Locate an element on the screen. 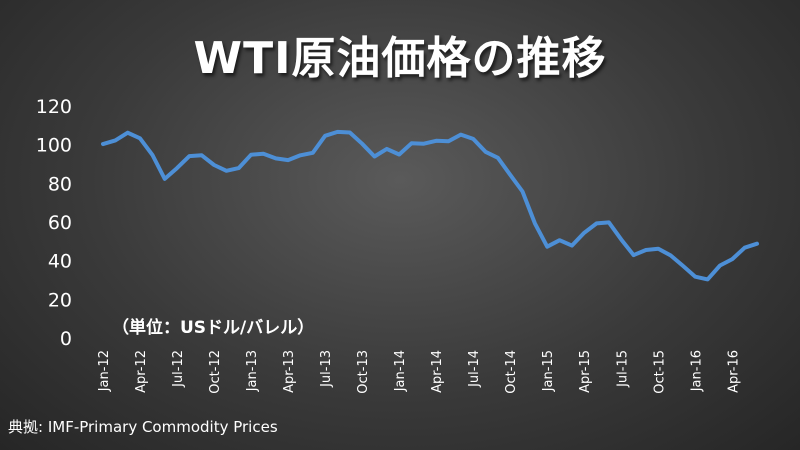  source-note: 典拠: IMF-Primary Commodity Prices is located at coordinates (143, 427).